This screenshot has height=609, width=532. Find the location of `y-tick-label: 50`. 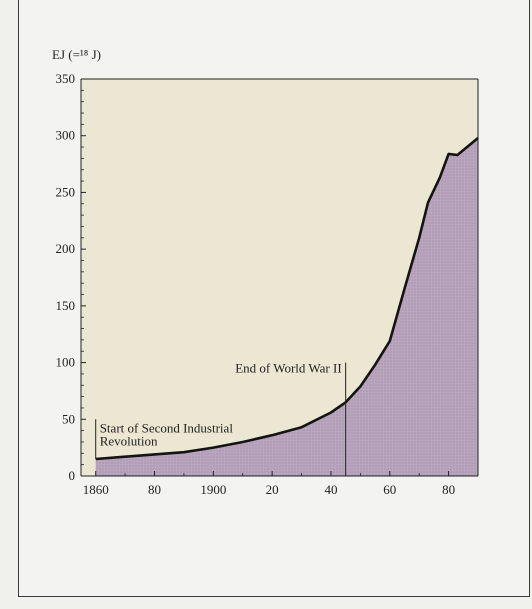

y-tick-label: 50 is located at coordinates (68, 418).